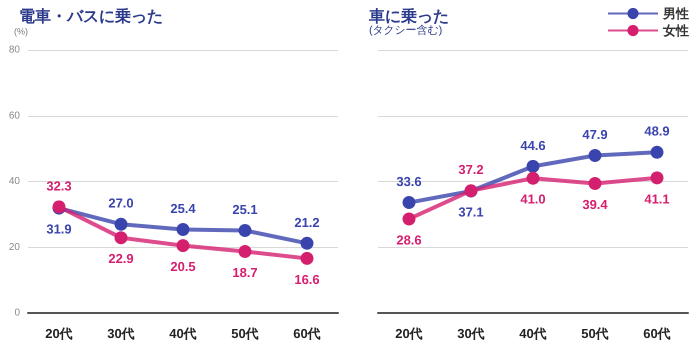  What do you see at coordinates (14, 181) in the screenshot?
I see `y-tick-label: 40` at bounding box center [14, 181].